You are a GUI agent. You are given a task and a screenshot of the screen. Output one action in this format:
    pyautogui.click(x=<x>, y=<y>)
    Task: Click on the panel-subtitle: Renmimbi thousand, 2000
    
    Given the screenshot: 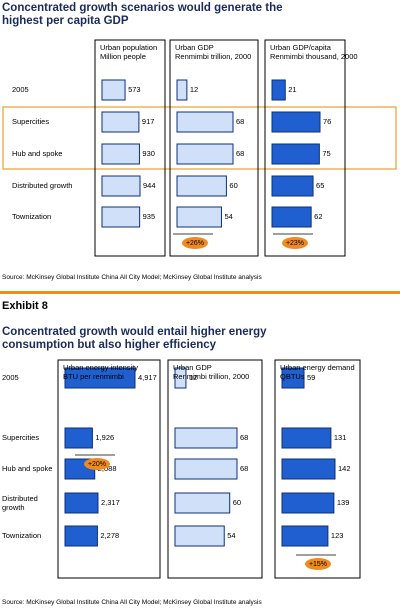 What is the action you would take?
    pyautogui.click(x=314, y=56)
    